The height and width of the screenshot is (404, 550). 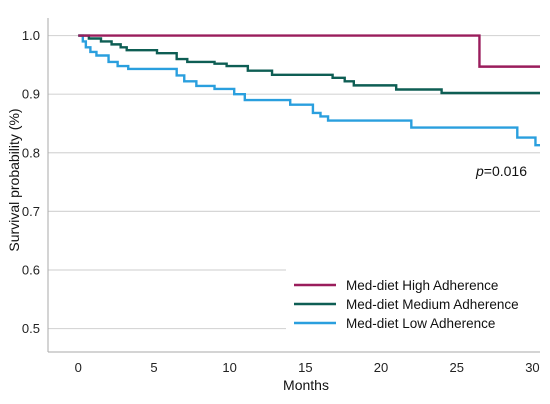 I want to click on y-tick-label: 0.9, so click(x=31, y=94).